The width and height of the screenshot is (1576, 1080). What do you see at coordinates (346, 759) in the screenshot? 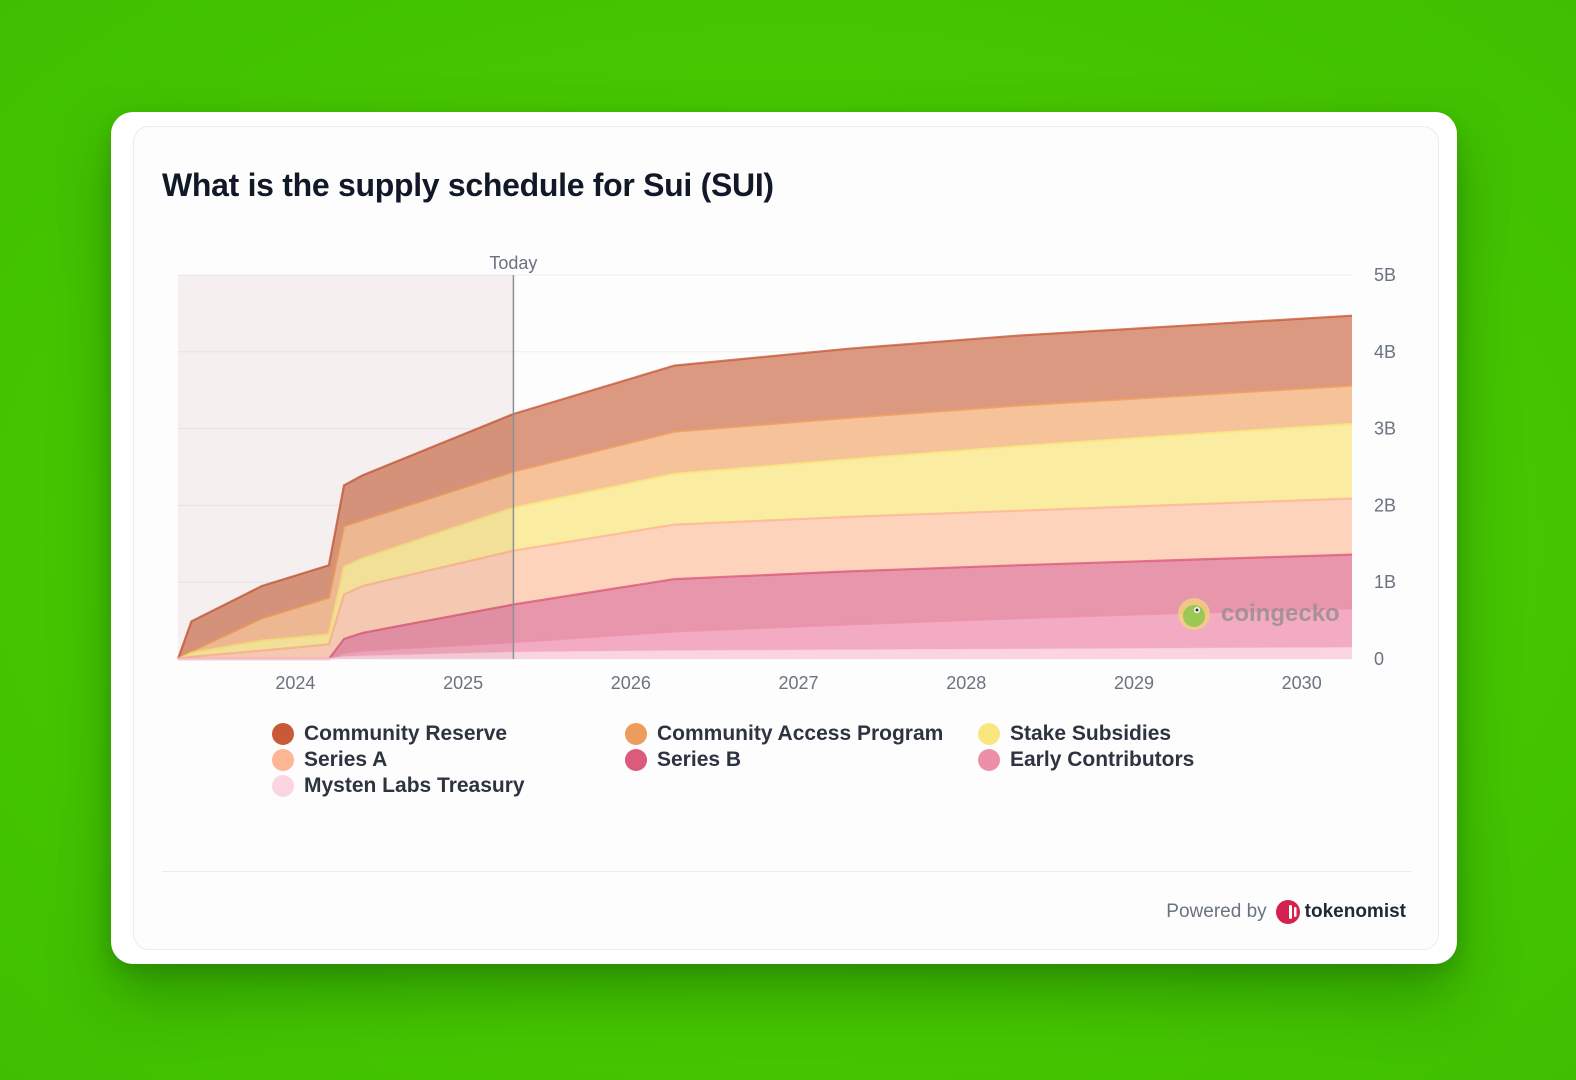
I see `legend-label: Series A` at bounding box center [346, 759].